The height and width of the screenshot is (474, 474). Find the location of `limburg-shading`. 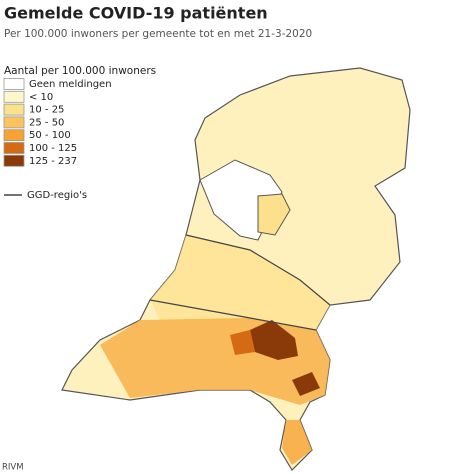

limburg-shading is located at coordinates (297, 442).